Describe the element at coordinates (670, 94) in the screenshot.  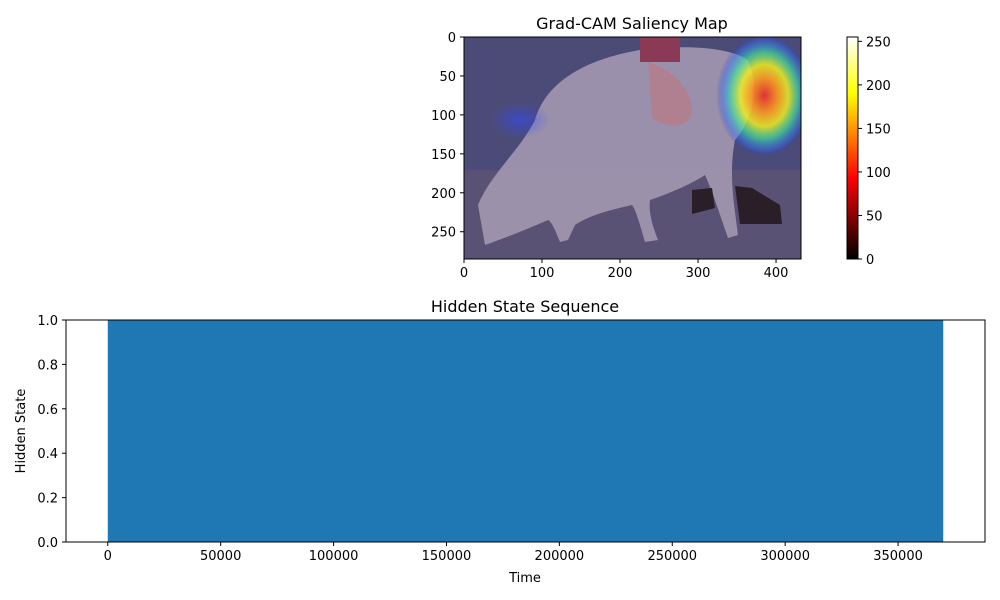
I see `person-hand` at that location.